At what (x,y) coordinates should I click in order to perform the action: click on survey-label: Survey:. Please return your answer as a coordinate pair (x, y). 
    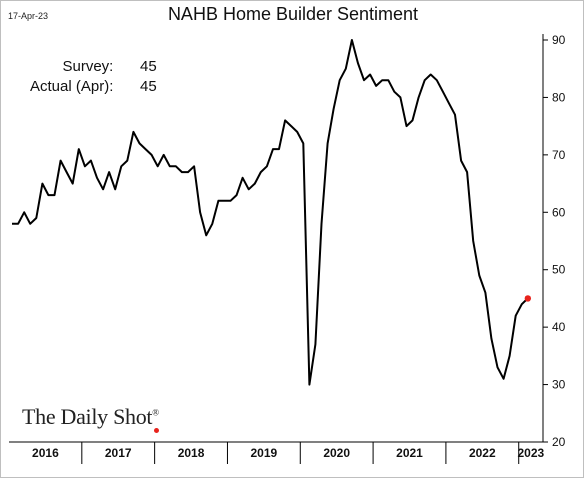
    Looking at the image, I should click on (88, 66).